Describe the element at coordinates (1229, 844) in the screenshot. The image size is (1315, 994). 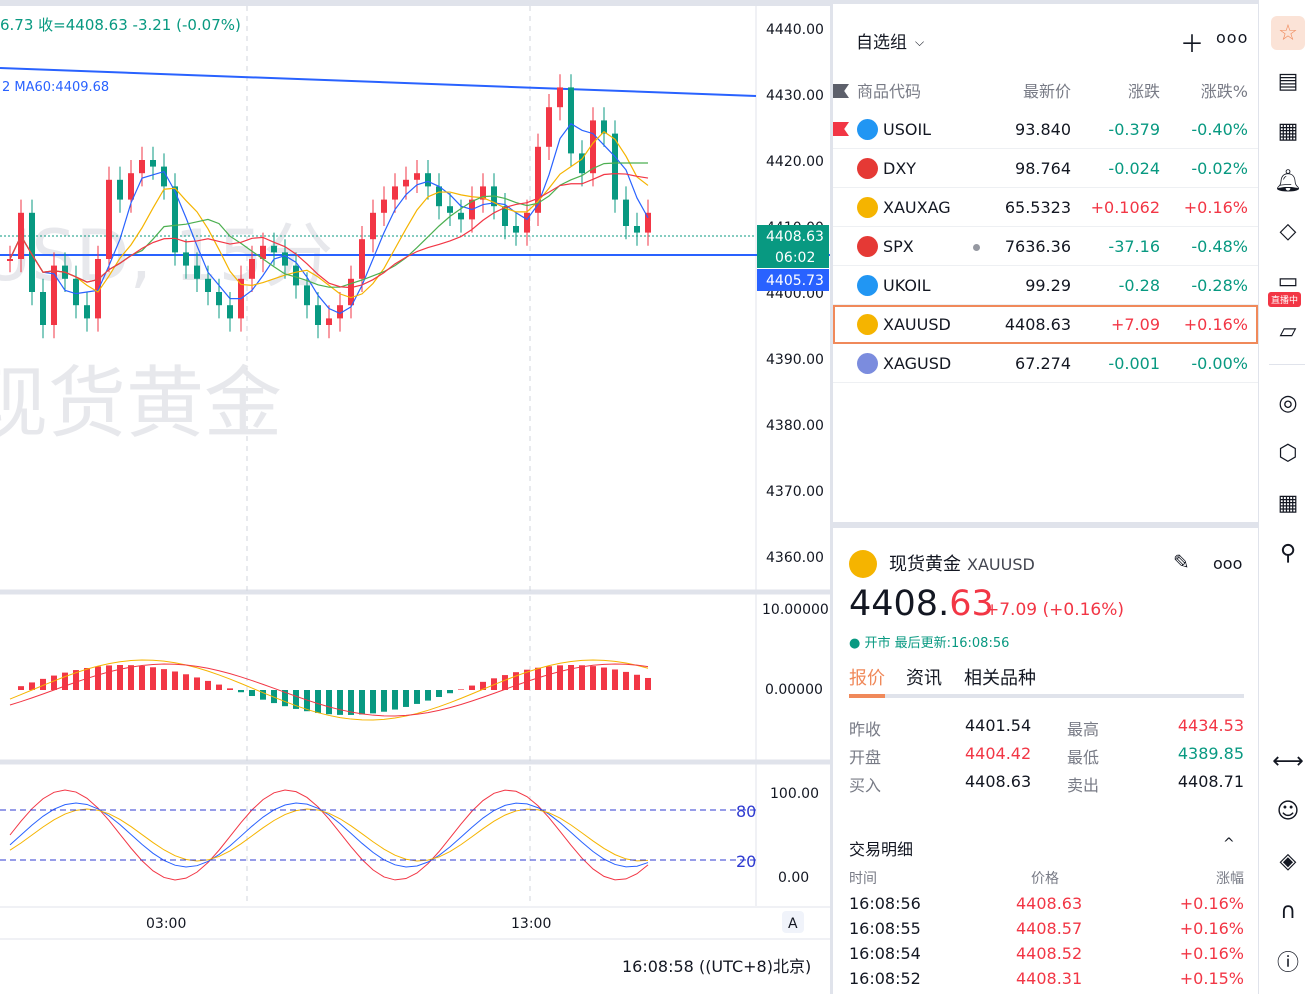
I see `chevron-up-icon: ^` at that location.